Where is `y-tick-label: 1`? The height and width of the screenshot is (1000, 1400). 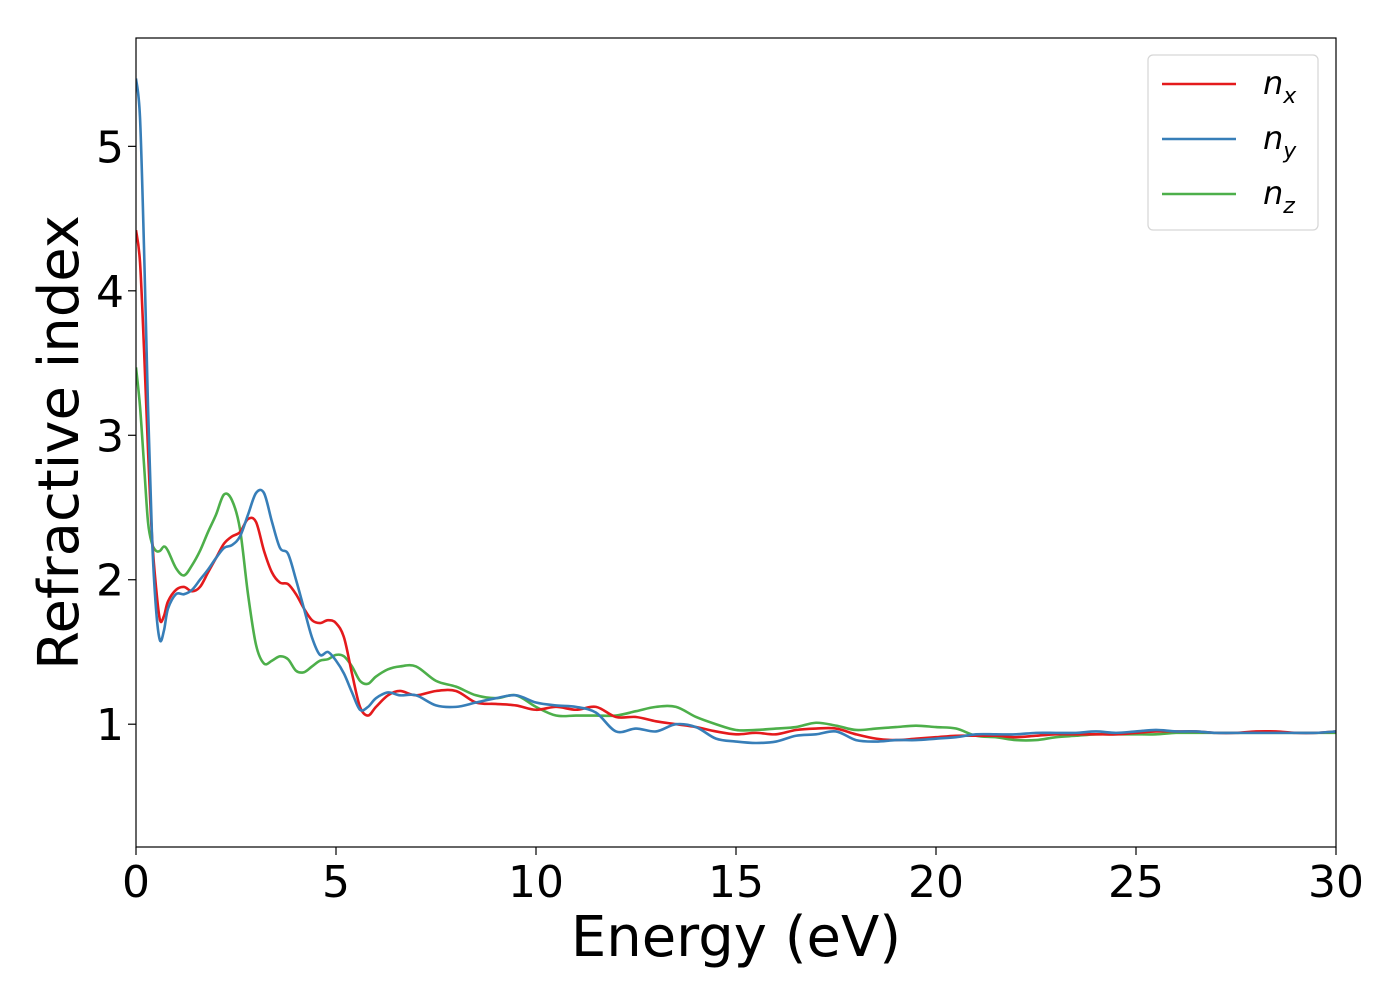 y-tick-label: 1 is located at coordinates (110, 725).